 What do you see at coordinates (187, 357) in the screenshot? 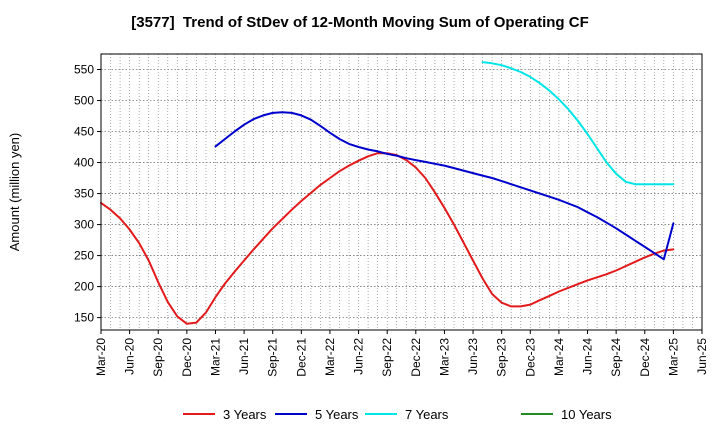
I see `x-tick-label: Dec-20` at bounding box center [187, 357].